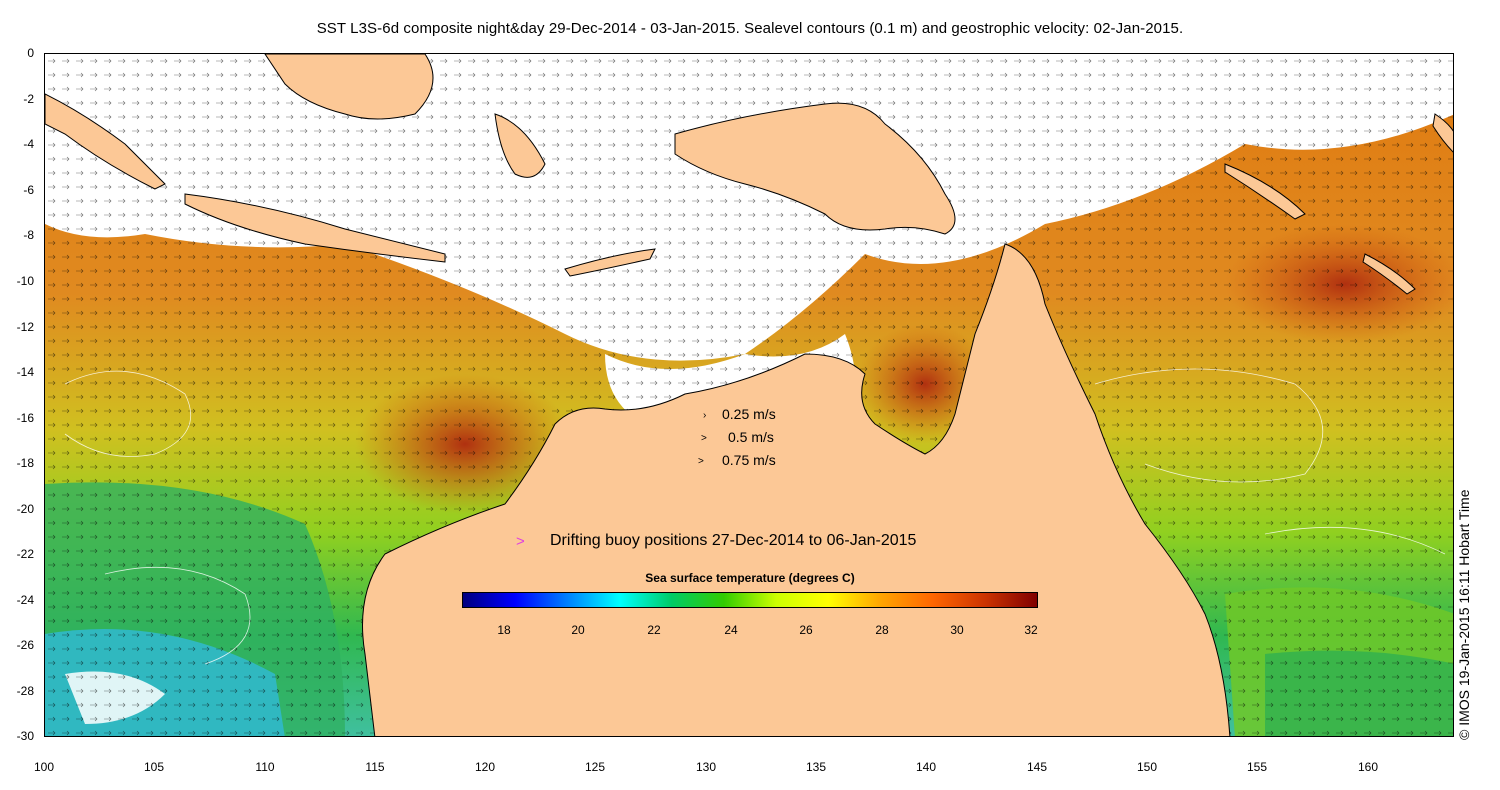  I want to click on x-tick: 150, so click(1147, 767).